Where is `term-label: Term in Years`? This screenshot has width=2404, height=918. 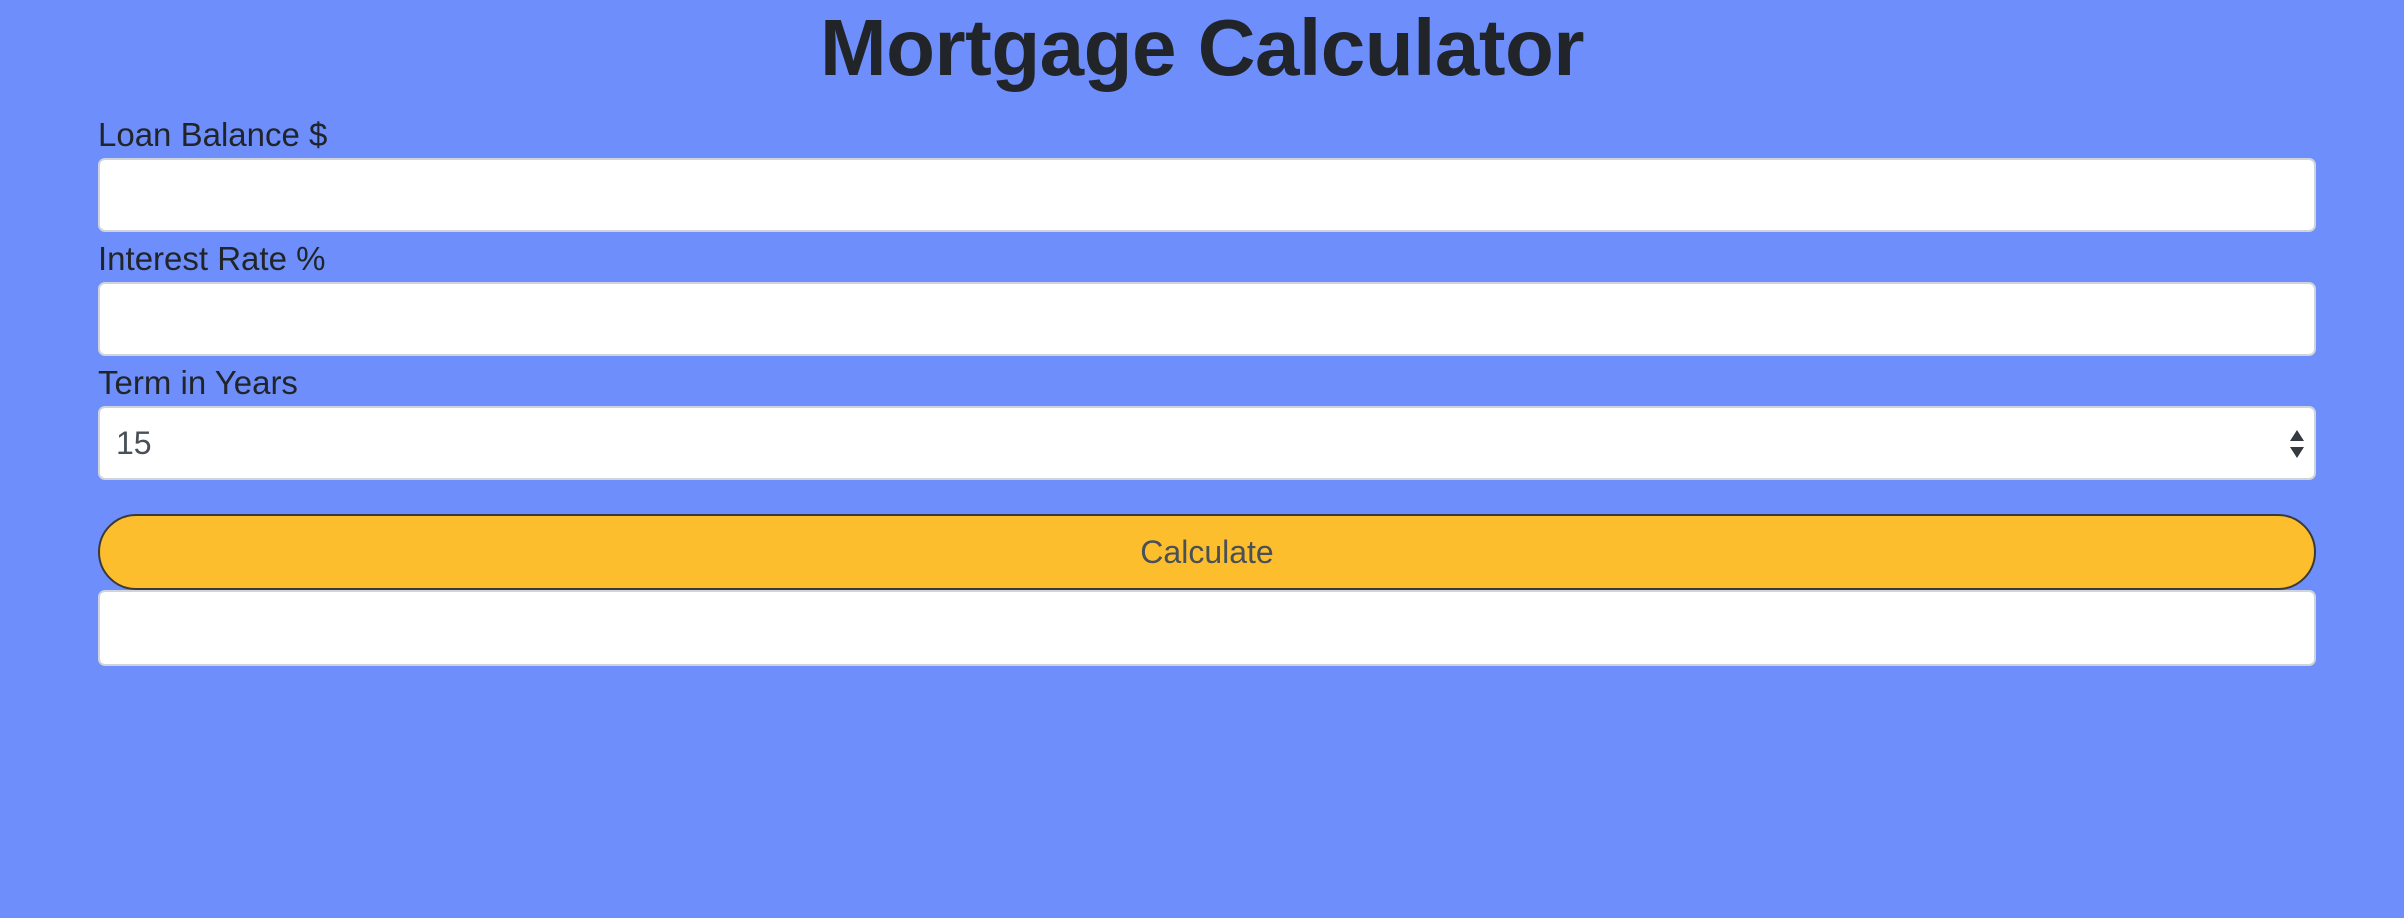 term-label: Term in Years is located at coordinates (198, 382).